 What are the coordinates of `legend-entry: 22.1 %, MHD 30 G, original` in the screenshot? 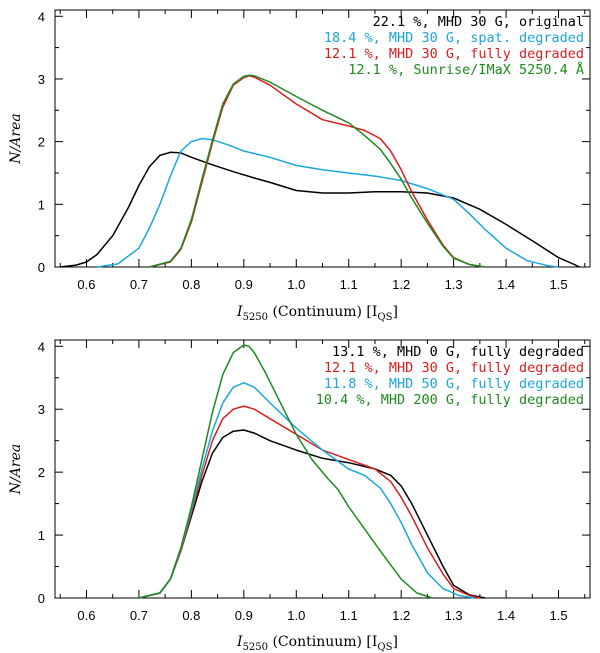 It's located at (478, 22).